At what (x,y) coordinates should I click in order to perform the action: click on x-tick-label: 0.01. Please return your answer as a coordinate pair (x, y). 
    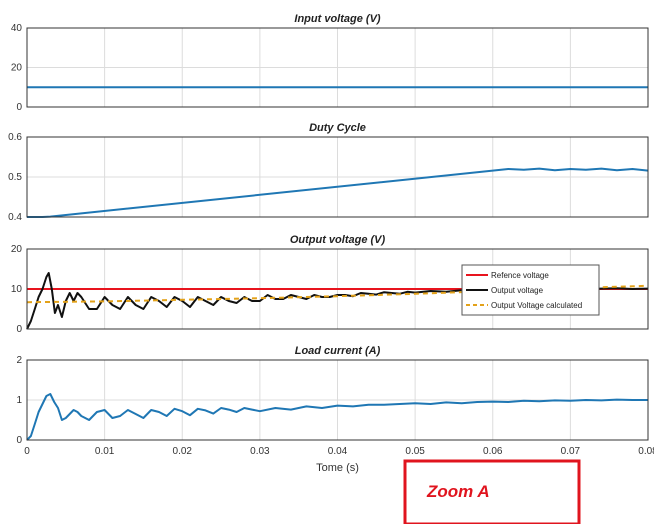
    Looking at the image, I should click on (105, 451).